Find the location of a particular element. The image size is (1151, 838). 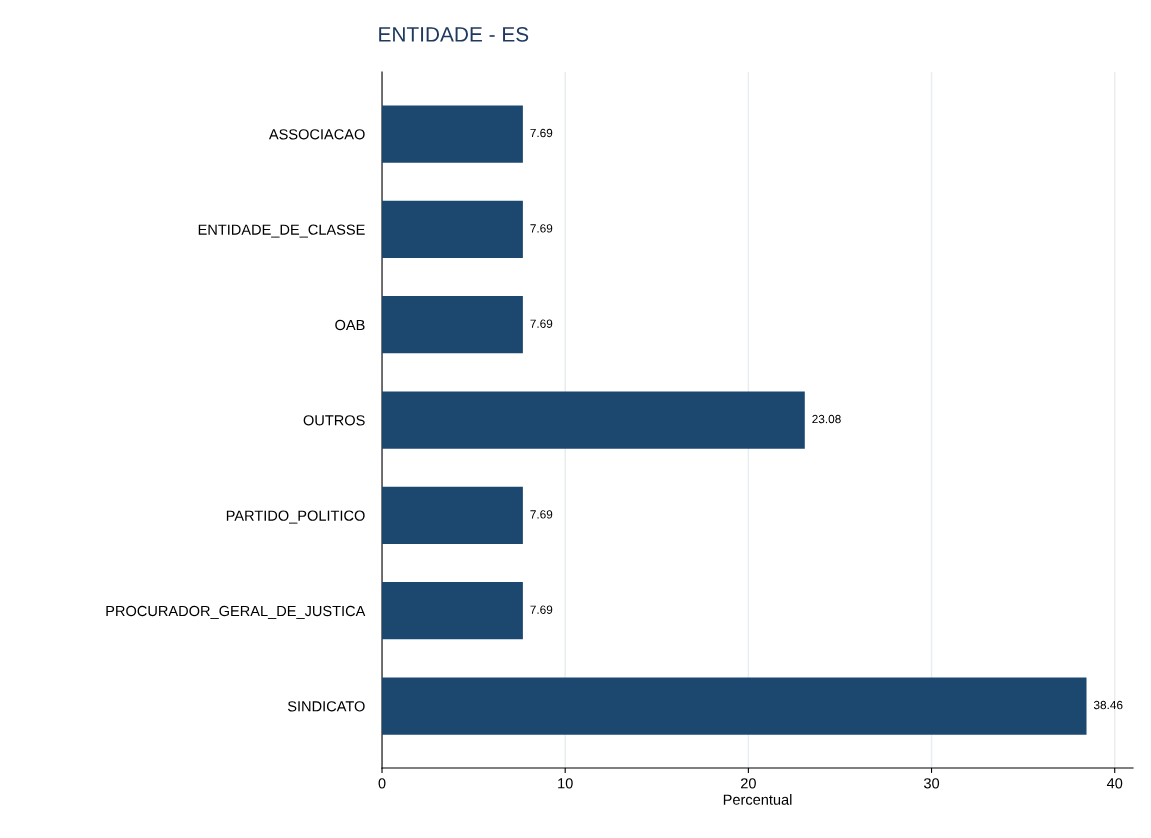

y-tick-label: PROCURADOR_GERAL_DE_JUSTICA is located at coordinates (236, 612).